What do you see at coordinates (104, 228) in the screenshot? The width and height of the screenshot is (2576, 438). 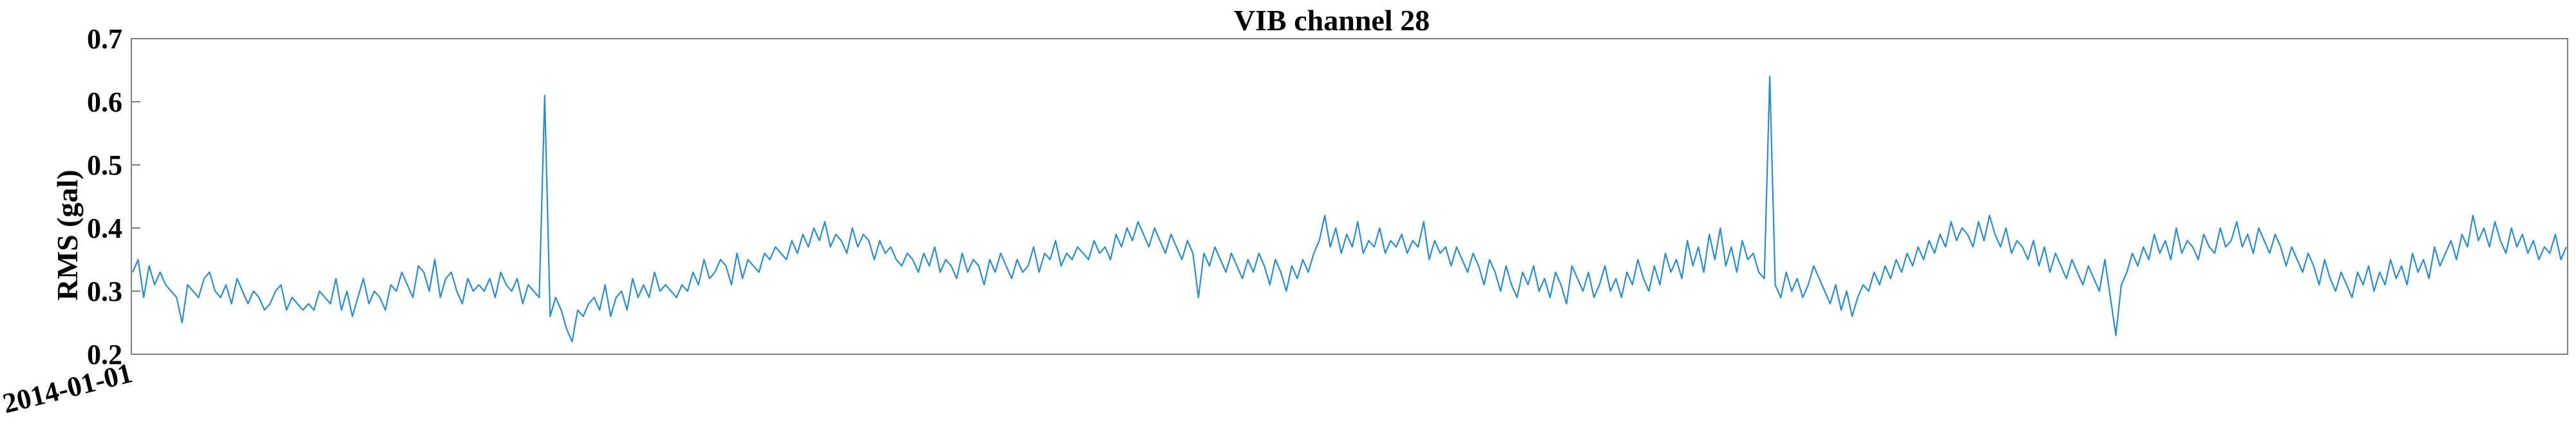 I see `y-tick-label: 0.4` at bounding box center [104, 228].